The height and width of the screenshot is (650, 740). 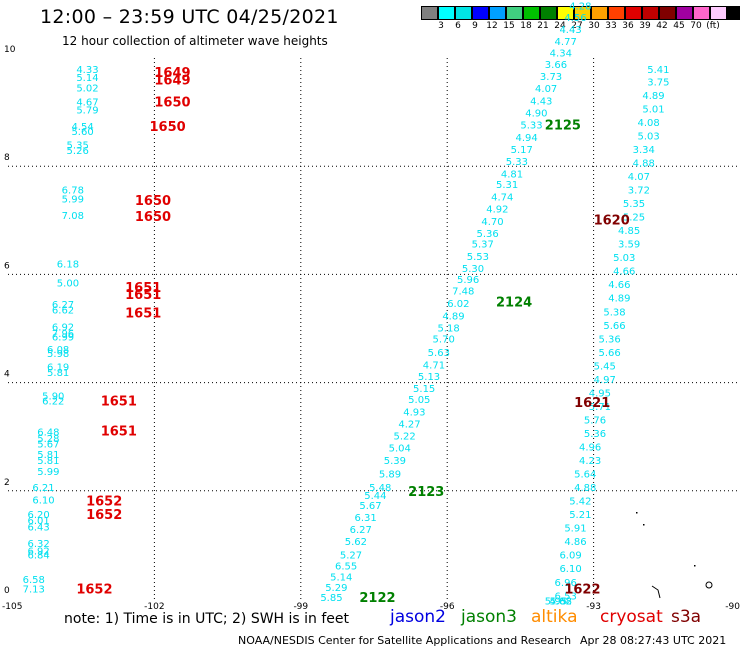 I want to click on legend-label: 42, so click(x=662, y=26).